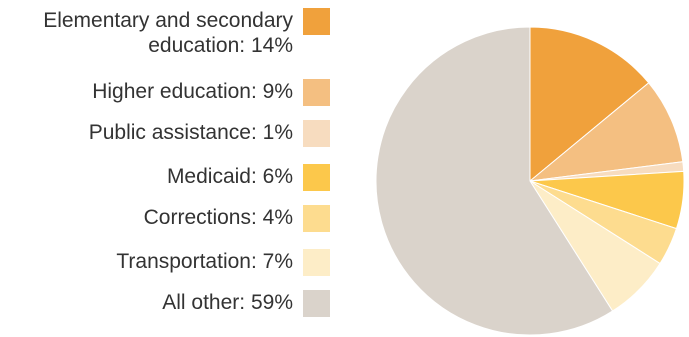 Image resolution: width=689 pixels, height=337 pixels. What do you see at coordinates (227, 302) in the screenshot?
I see `legend-label: All other: 59%` at bounding box center [227, 302].